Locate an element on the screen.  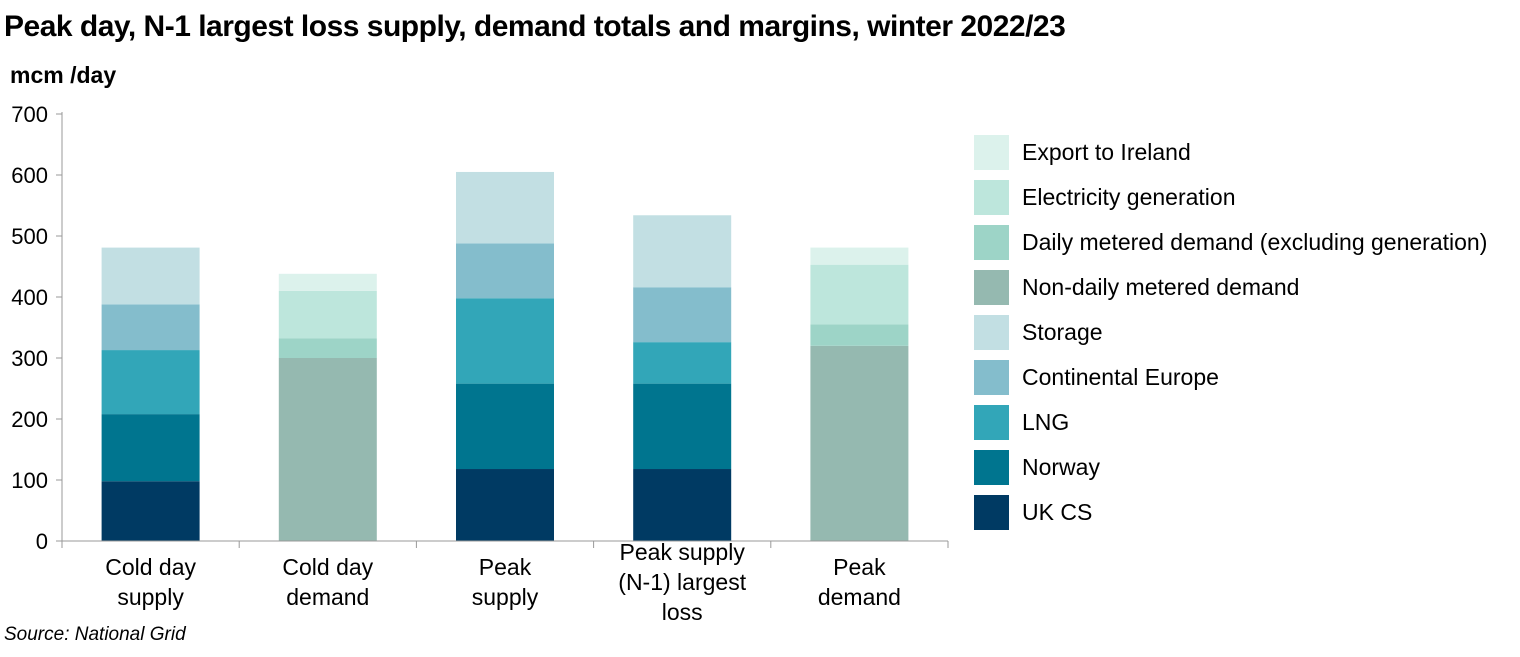
y-axis-label: mcm /day is located at coordinates (63, 75).